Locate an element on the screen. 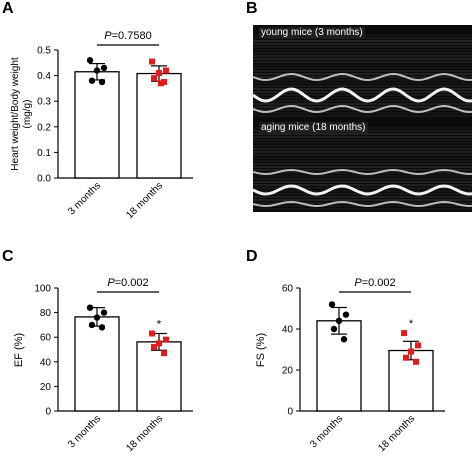  panel-letter-d: D is located at coordinates (252, 256).